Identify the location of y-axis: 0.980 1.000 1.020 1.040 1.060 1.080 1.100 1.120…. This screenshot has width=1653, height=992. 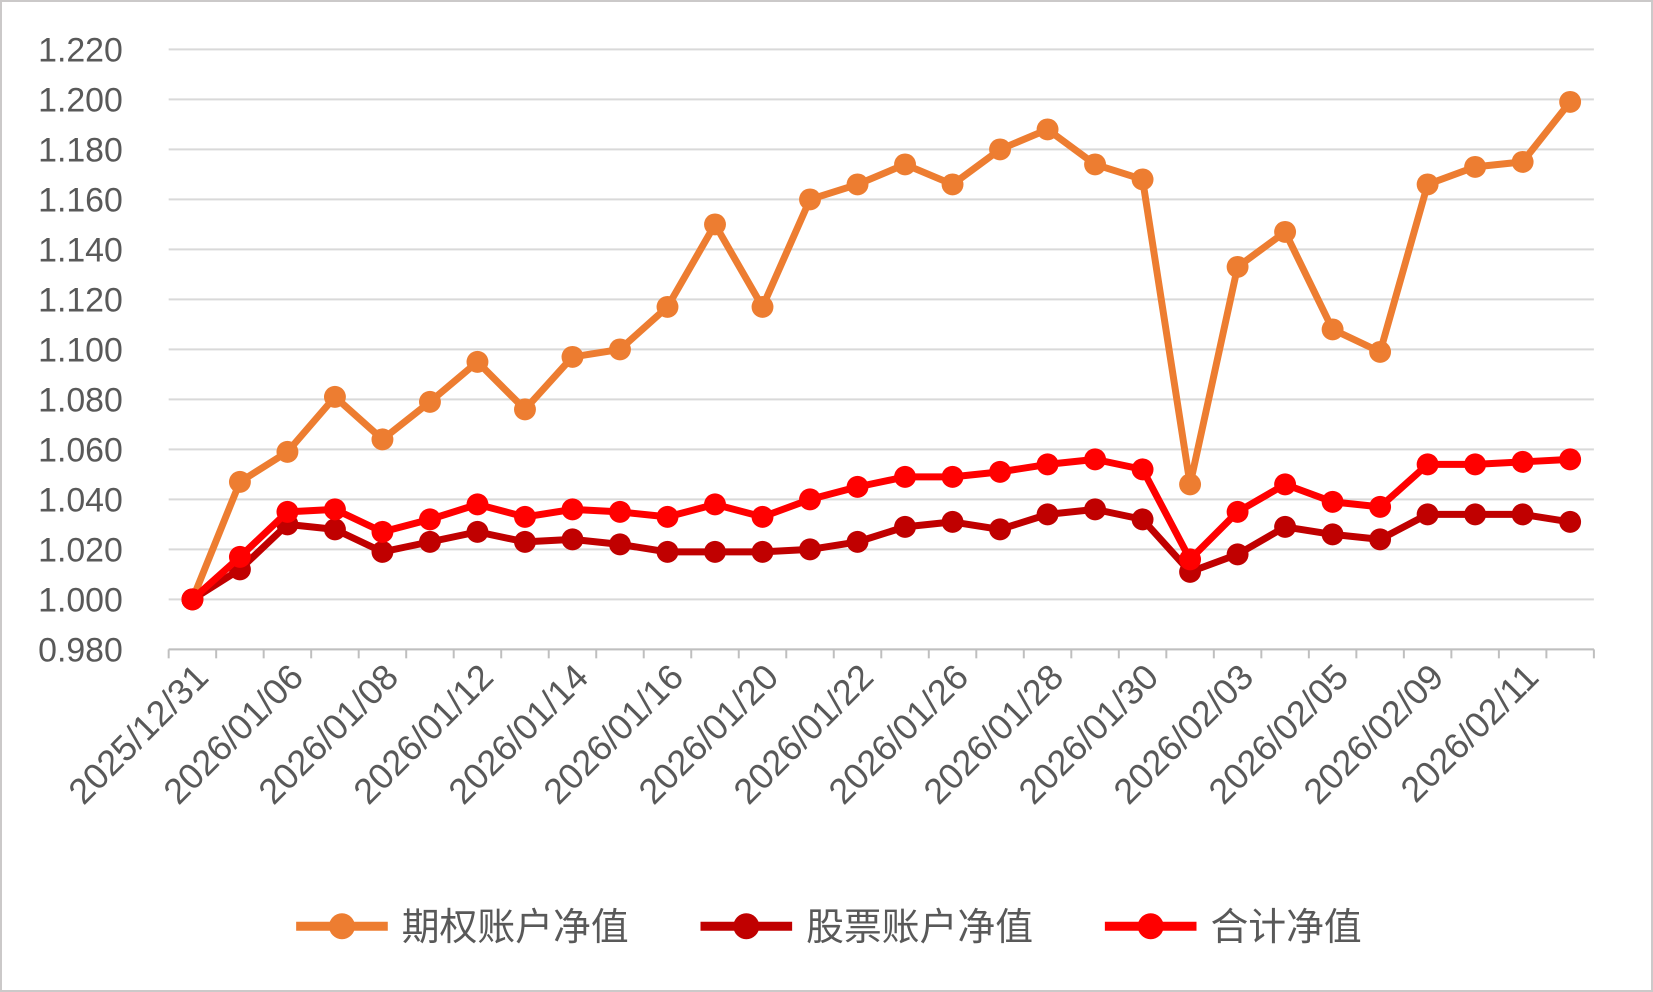
(80, 350).